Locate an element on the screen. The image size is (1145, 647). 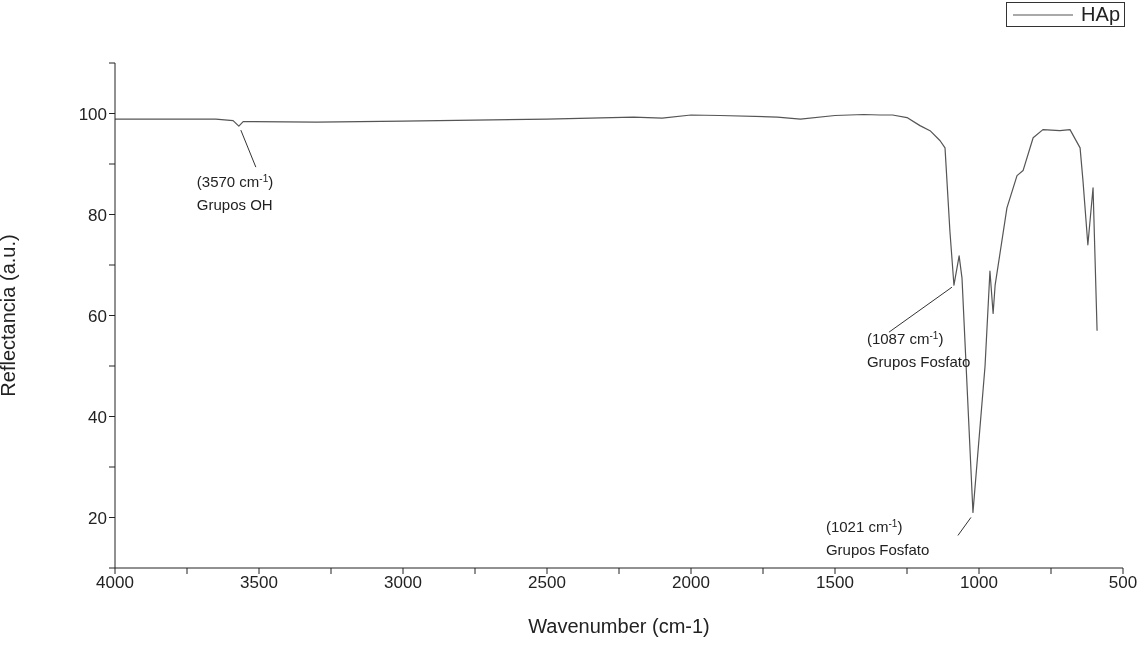
x-axis-title: Wavenumber (cm-1) is located at coordinates (619, 626).